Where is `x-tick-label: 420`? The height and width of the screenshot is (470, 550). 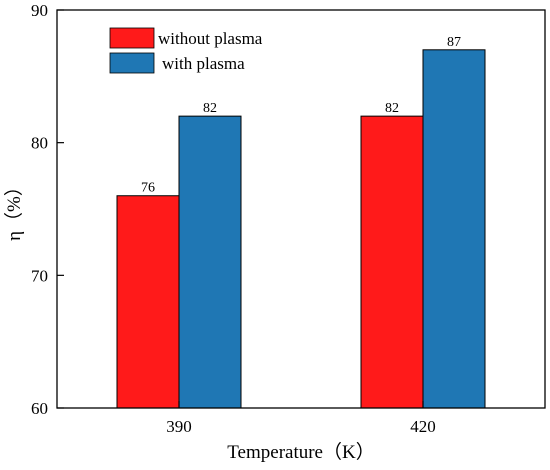
x-tick-label: 420 is located at coordinates (423, 426).